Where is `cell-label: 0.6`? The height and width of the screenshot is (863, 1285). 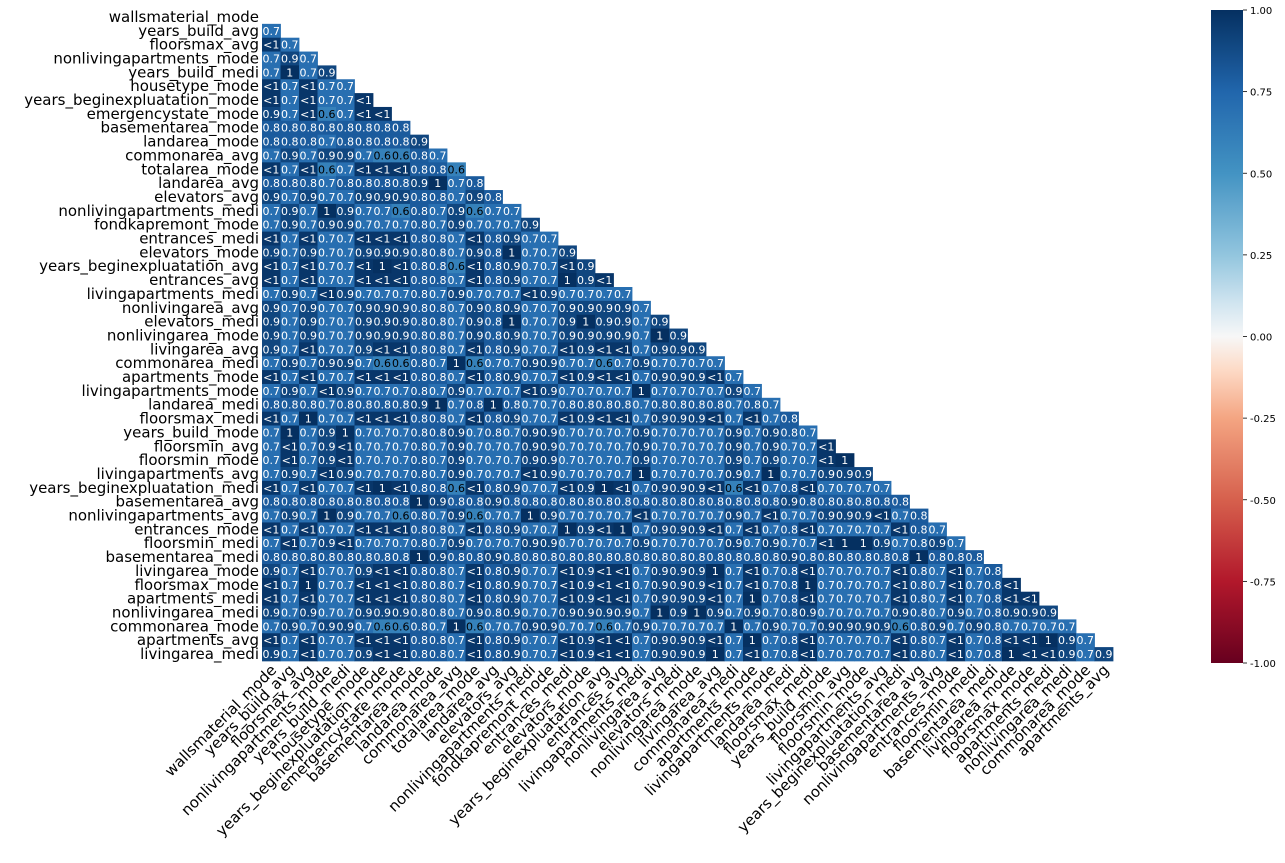
cell-label: 0.6 is located at coordinates (734, 488).